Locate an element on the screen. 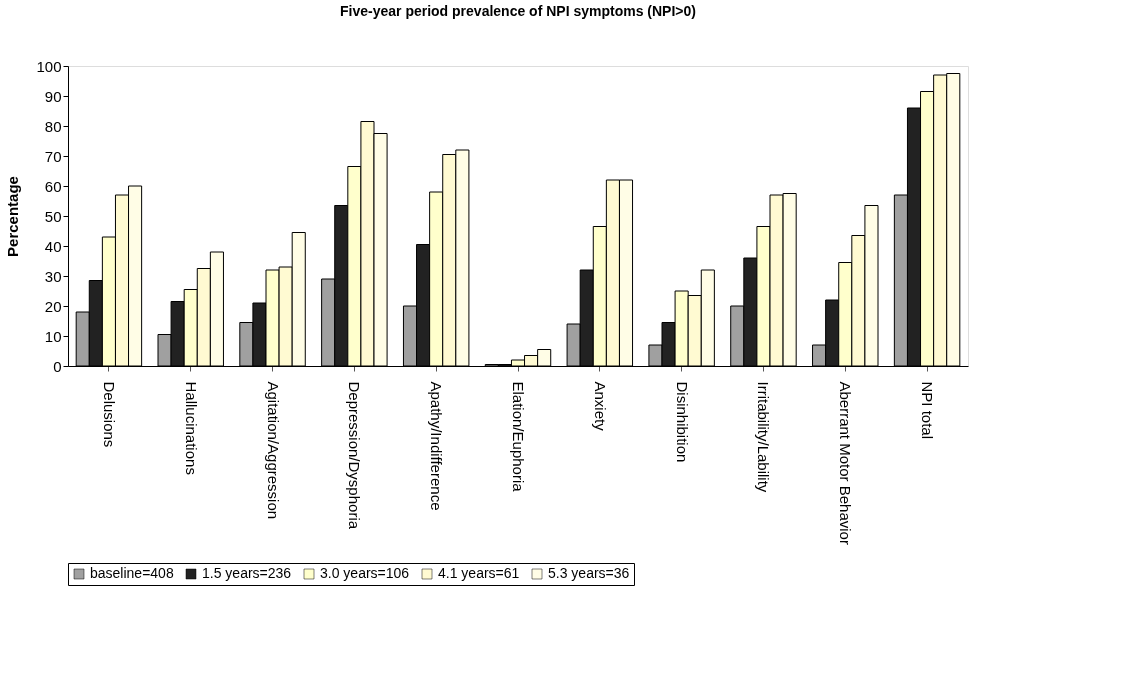 The image size is (1128, 689). y-tick-label: 0 is located at coordinates (57, 366).